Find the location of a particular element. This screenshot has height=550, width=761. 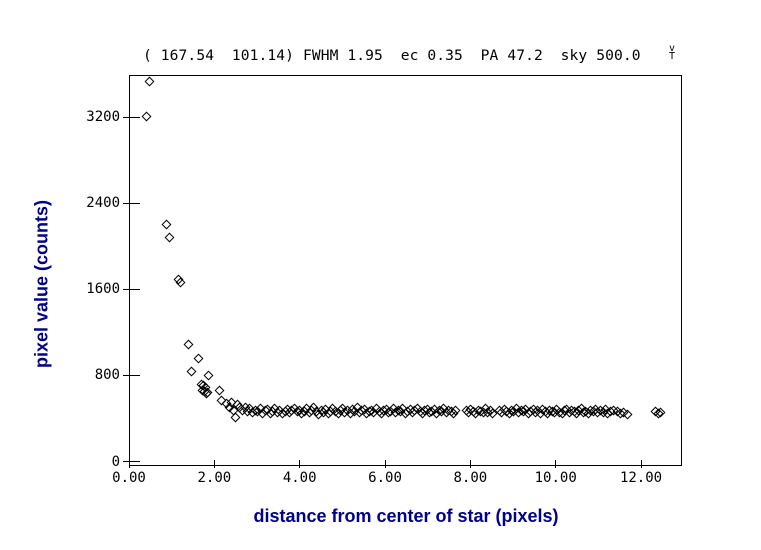

x-tick-label: 8.00 is located at coordinates (470, 478).